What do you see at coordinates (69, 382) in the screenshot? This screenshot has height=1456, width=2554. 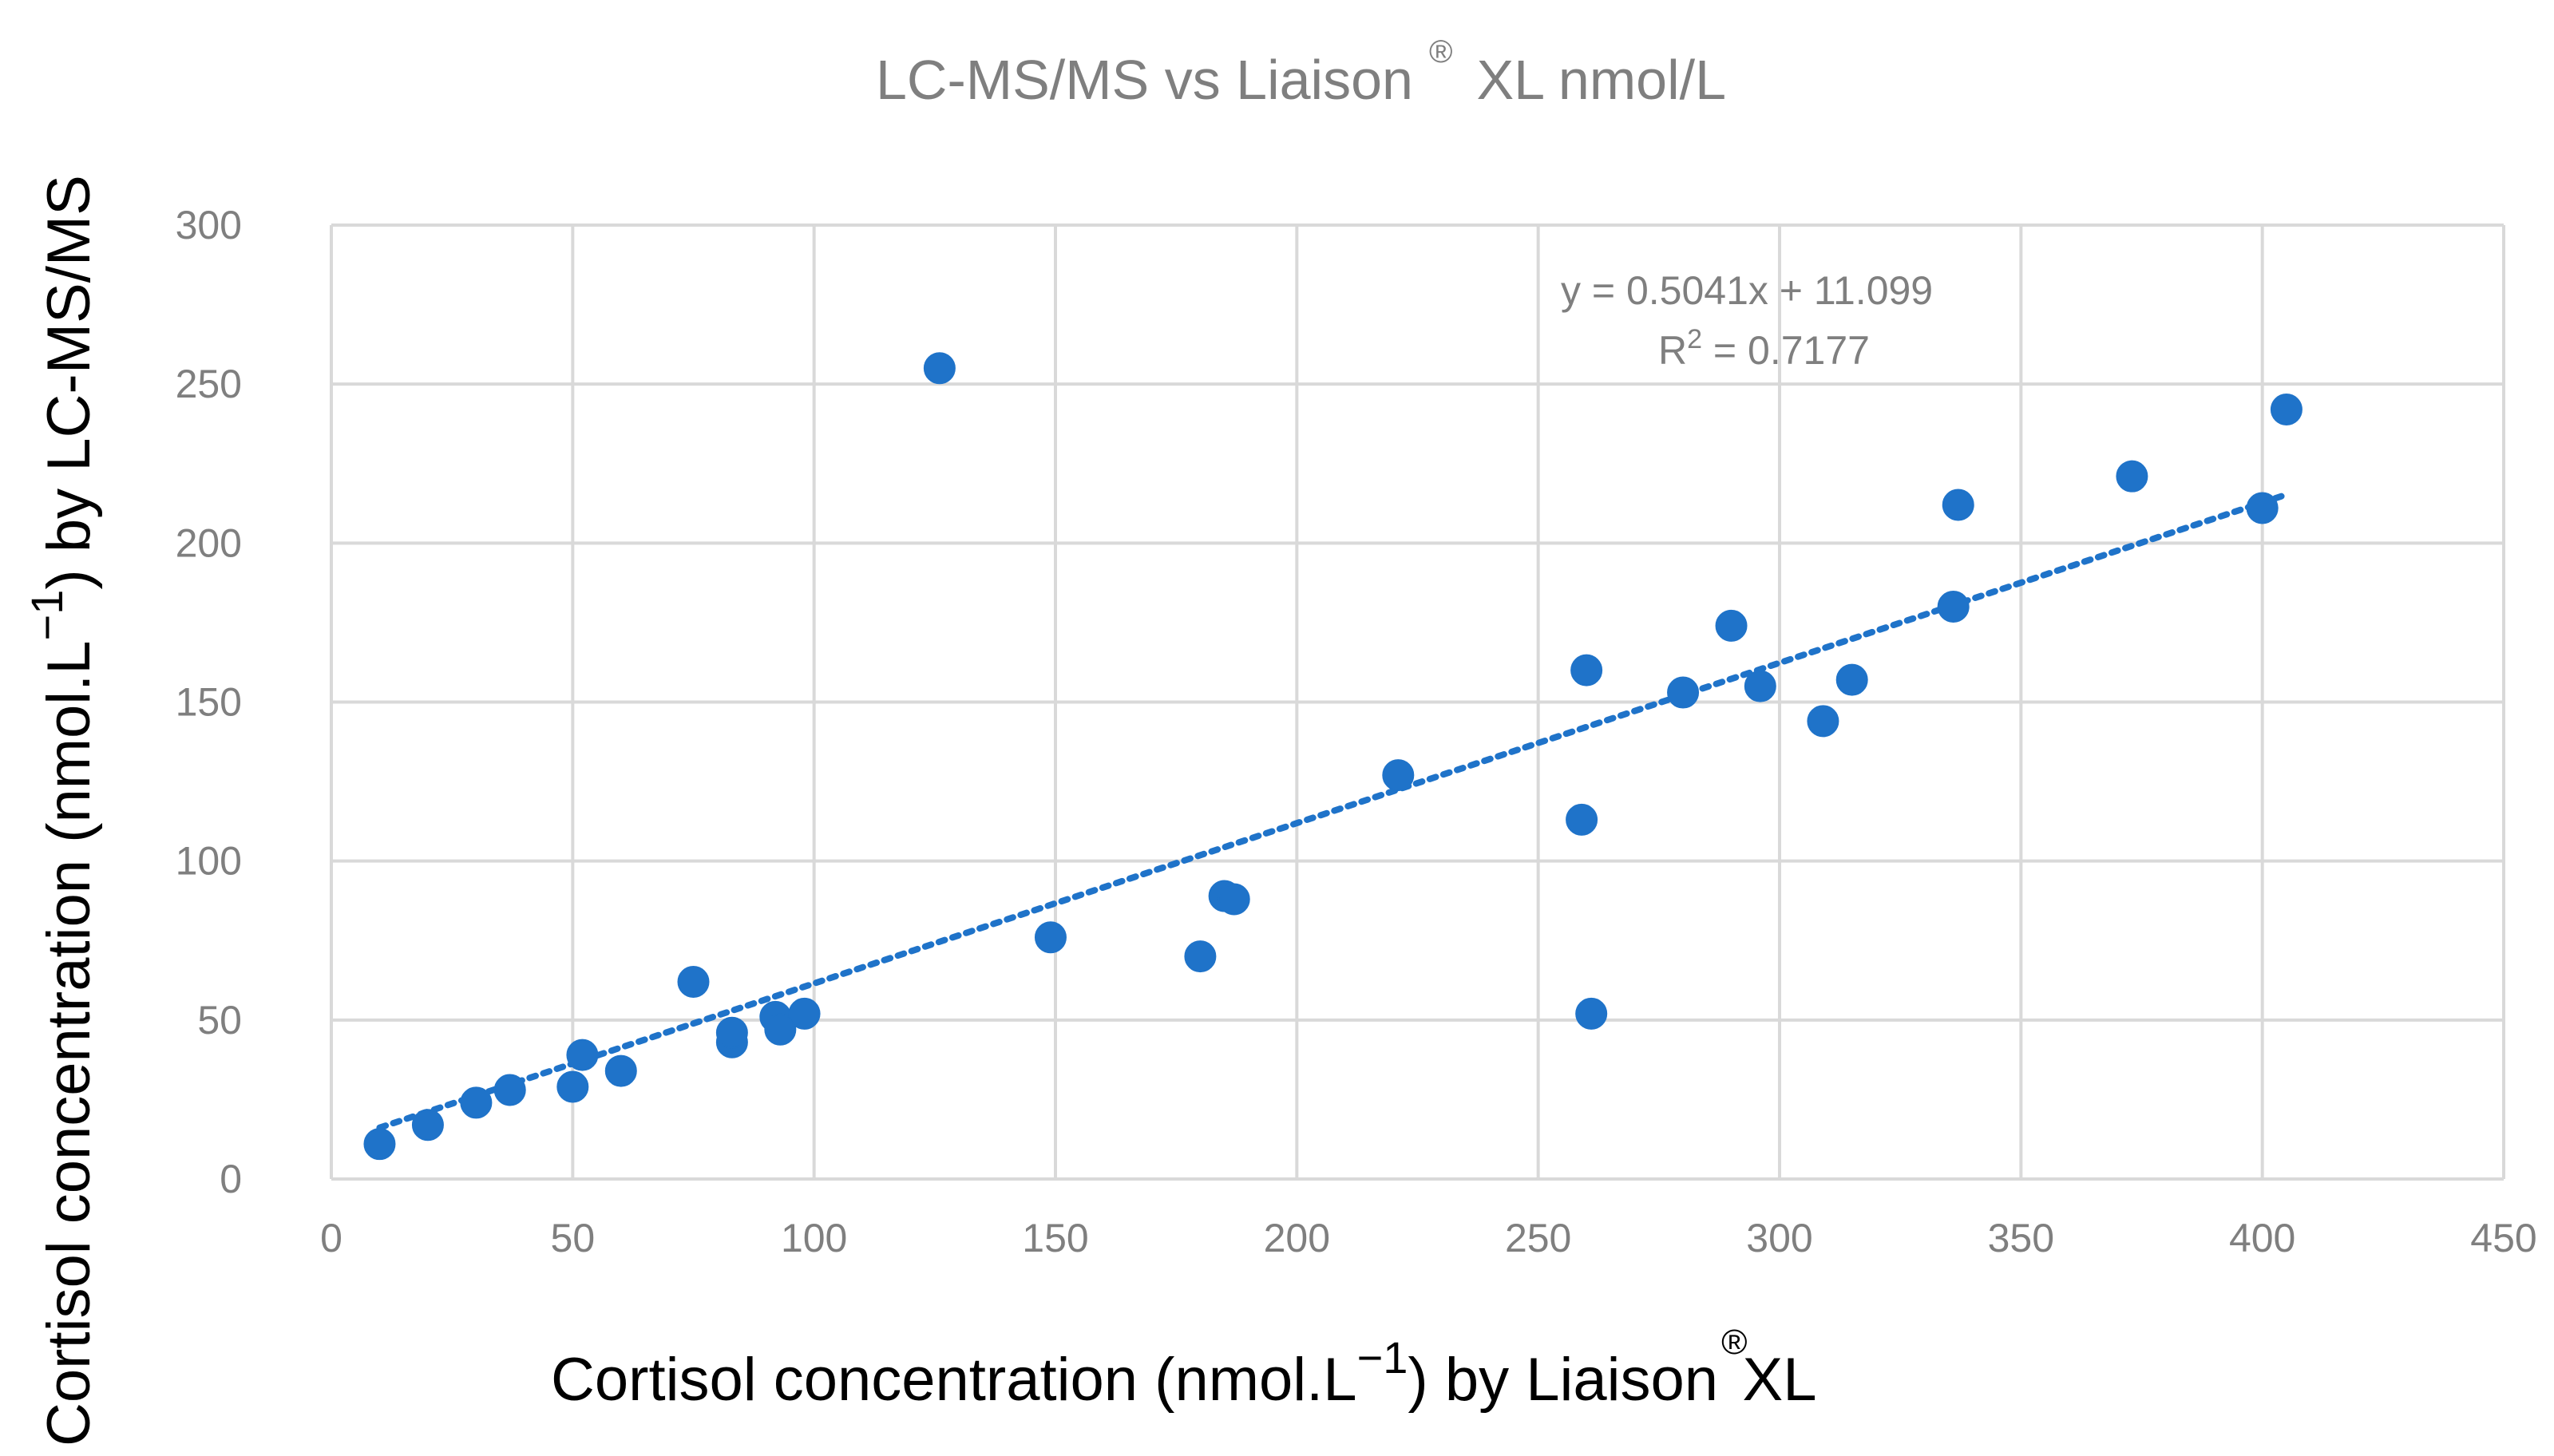 I see `y-axis-title-tail: ) by LC-MS/MS` at bounding box center [69, 382].